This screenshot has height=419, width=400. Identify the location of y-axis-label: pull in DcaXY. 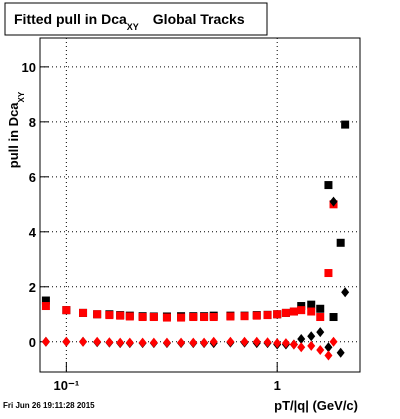
(16, 129).